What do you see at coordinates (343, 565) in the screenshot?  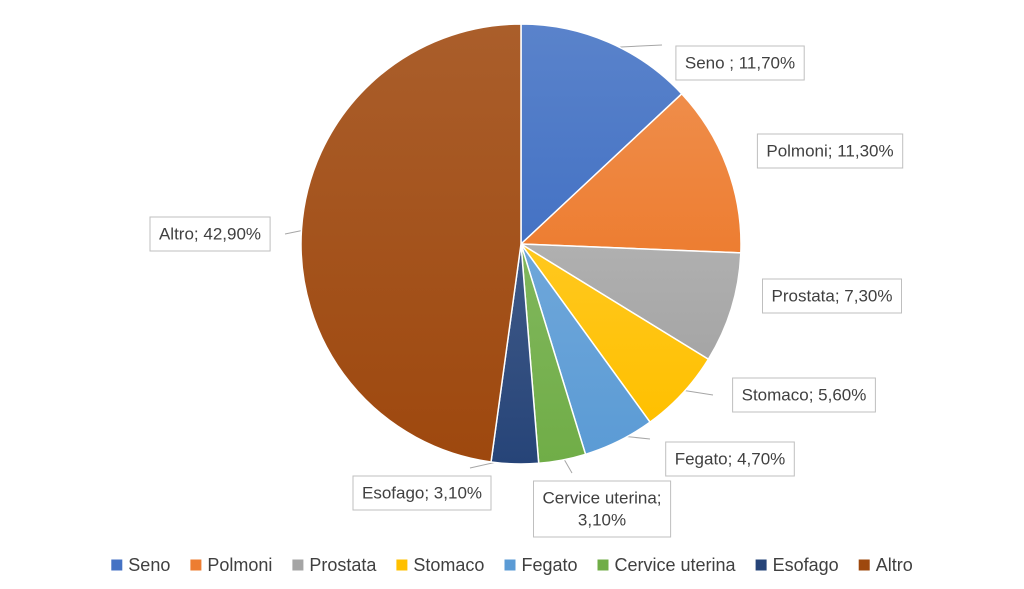 I see `legend-label: Prostata` at bounding box center [343, 565].